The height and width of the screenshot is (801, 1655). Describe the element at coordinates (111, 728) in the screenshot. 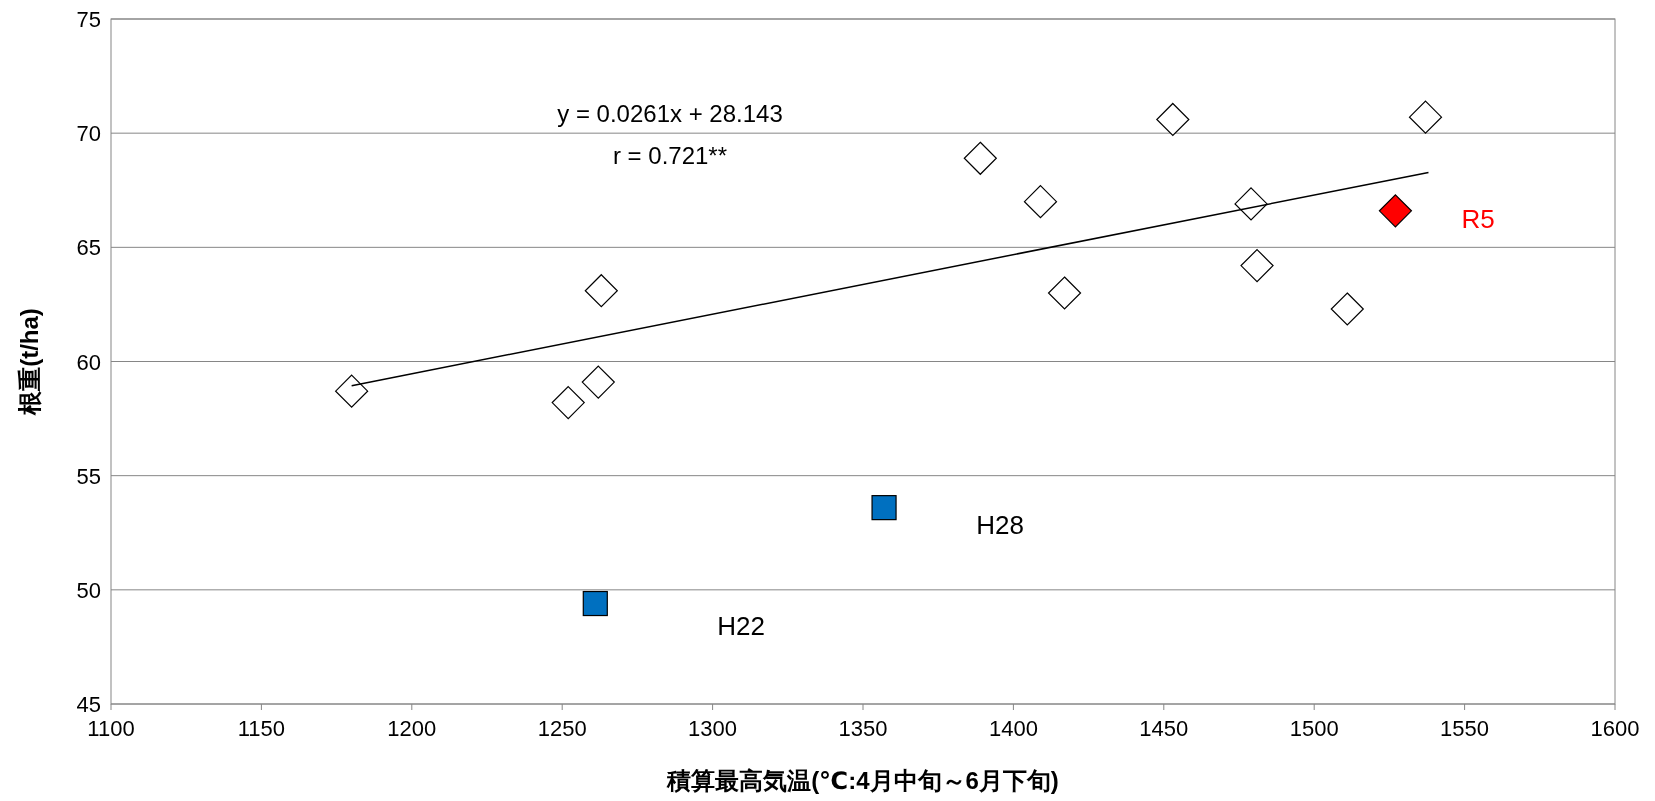

I see `x-tick-label: 1100` at that location.